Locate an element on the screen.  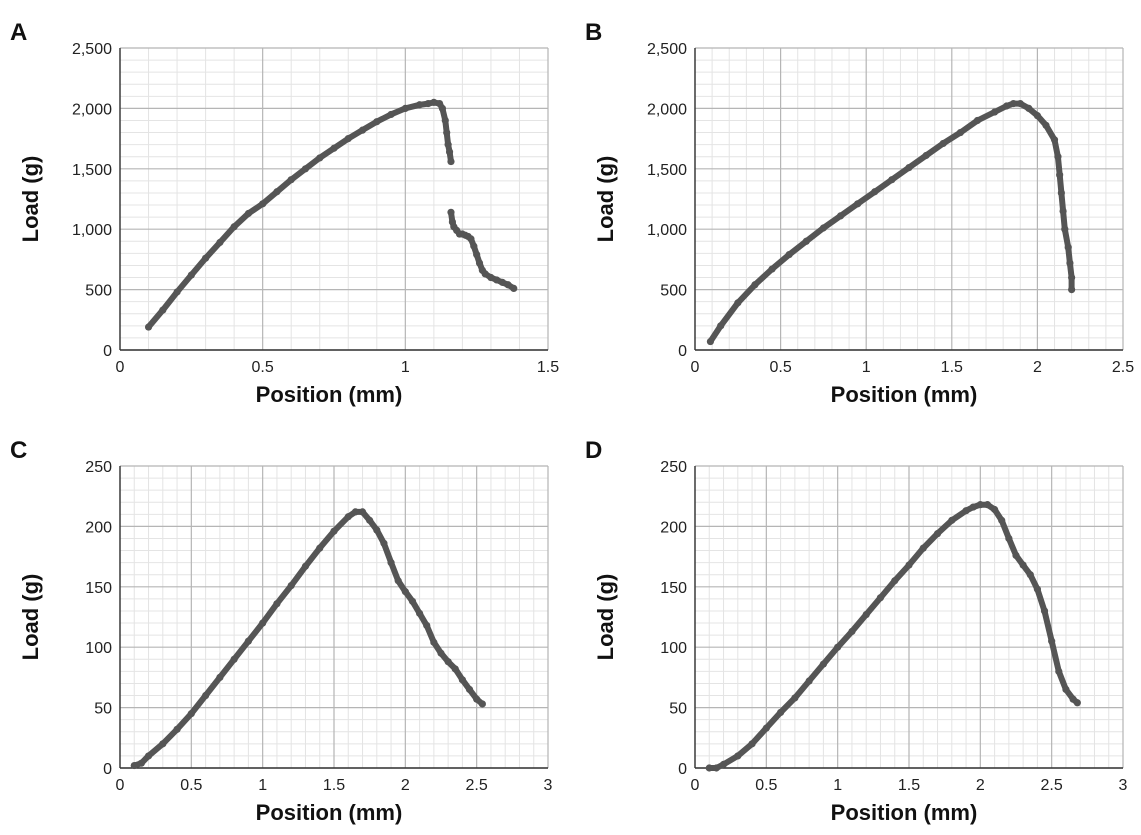
minor-grid is located at coordinates (334, 199).